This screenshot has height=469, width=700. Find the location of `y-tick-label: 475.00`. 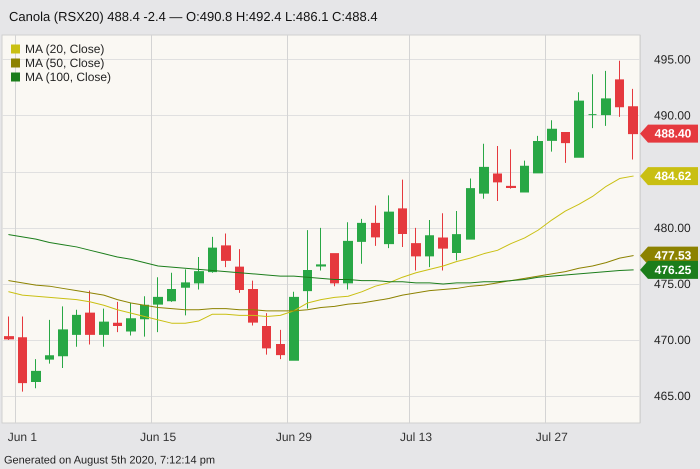

y-tick-label: 475.00 is located at coordinates (673, 283).